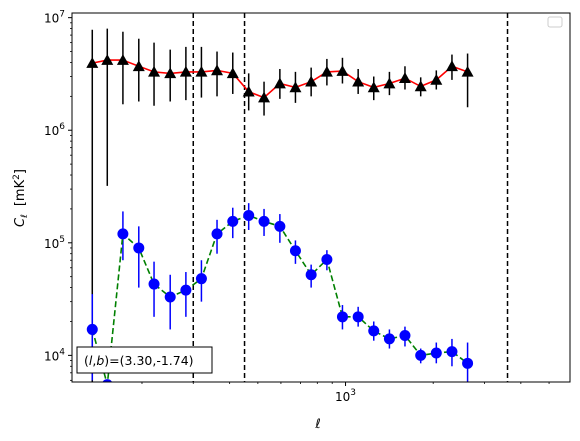 This screenshot has width=580, height=441. What do you see at coordinates (17, 177) in the screenshot?
I see `y-axis-label-unit-exp: 2` at bounding box center [17, 177].